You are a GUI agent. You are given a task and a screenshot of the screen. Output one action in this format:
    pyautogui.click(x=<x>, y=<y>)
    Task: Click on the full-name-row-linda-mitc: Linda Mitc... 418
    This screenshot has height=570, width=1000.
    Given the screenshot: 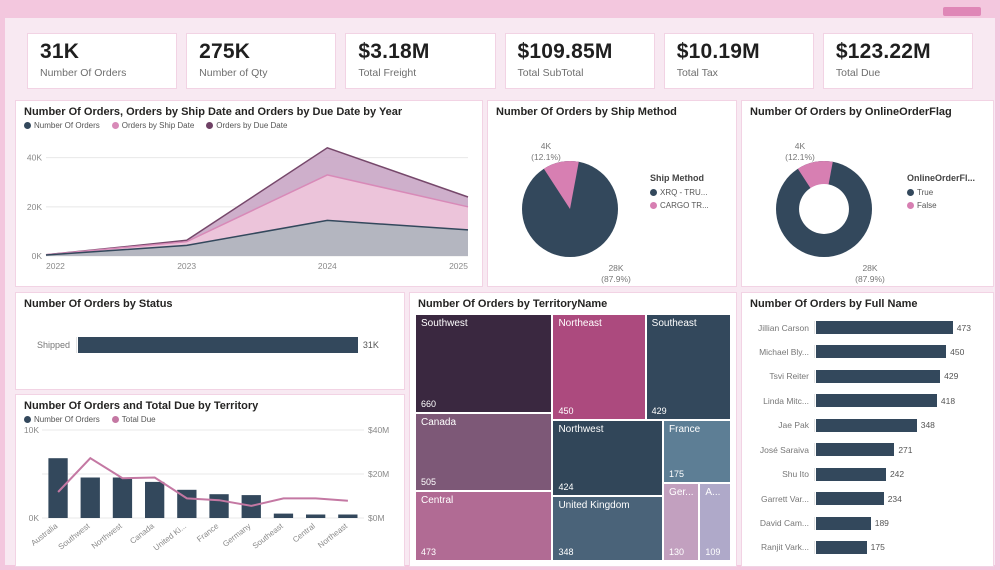 What is the action you would take?
    pyautogui.click(x=867, y=400)
    